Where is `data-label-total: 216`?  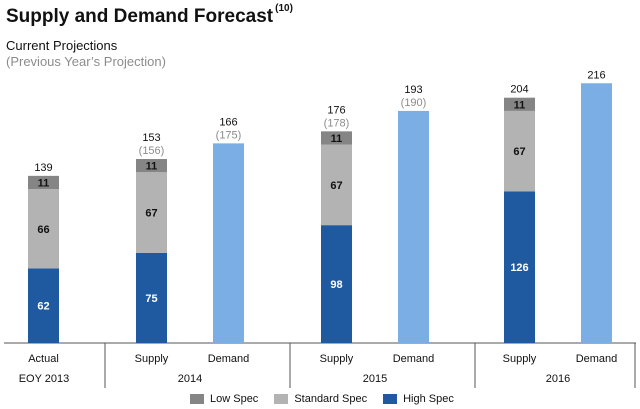 data-label-total: 216 is located at coordinates (596, 75).